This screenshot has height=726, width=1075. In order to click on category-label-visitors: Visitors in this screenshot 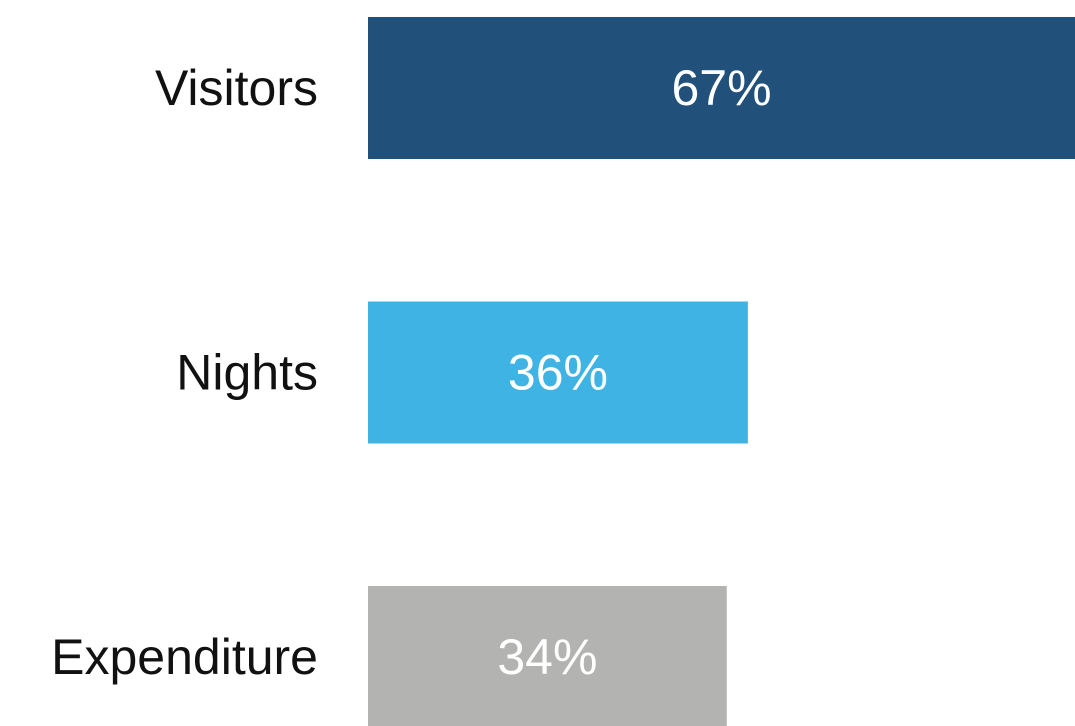, I will do `click(236, 88)`.